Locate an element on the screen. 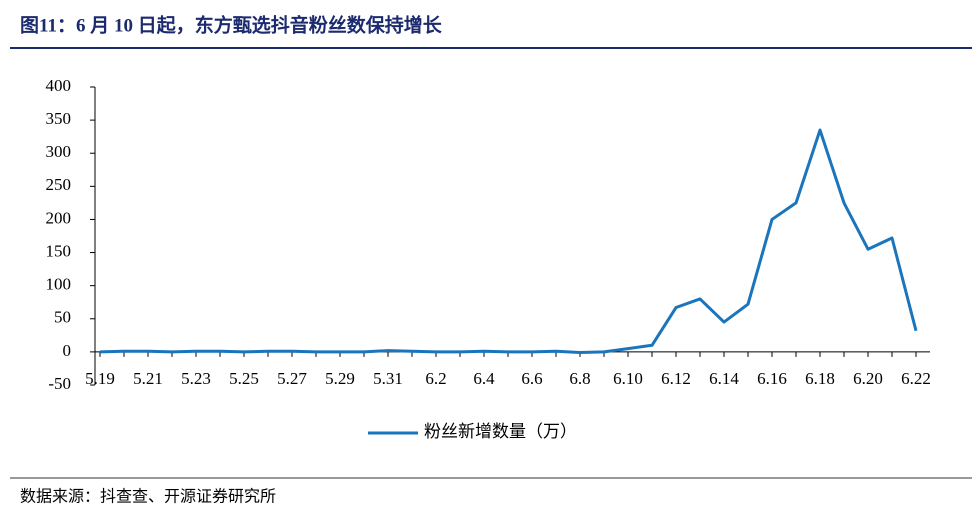 The width and height of the screenshot is (972, 519). x-tick-label: 6.22 is located at coordinates (916, 378).